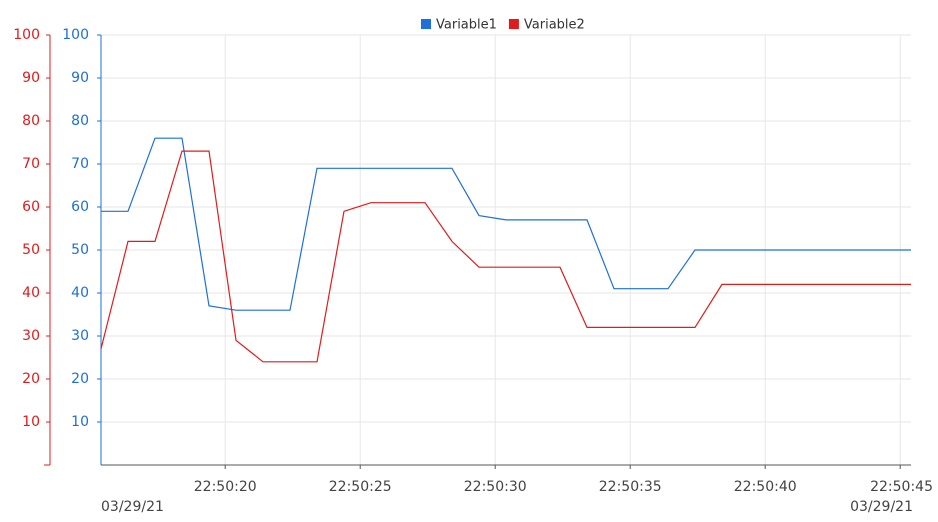 This screenshot has width=938, height=522. Describe the element at coordinates (80, 422) in the screenshot. I see `y-tick-label: 10` at that location.